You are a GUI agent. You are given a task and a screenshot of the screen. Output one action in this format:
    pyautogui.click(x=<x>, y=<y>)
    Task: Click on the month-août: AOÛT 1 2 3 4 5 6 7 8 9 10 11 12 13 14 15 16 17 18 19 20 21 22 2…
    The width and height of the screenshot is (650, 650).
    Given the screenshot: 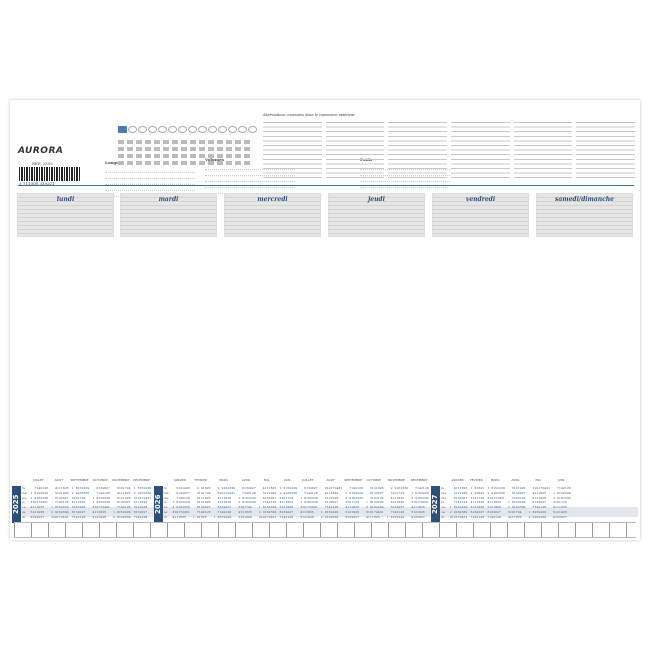 What is the action you would take?
    pyautogui.click(x=330, y=499)
    